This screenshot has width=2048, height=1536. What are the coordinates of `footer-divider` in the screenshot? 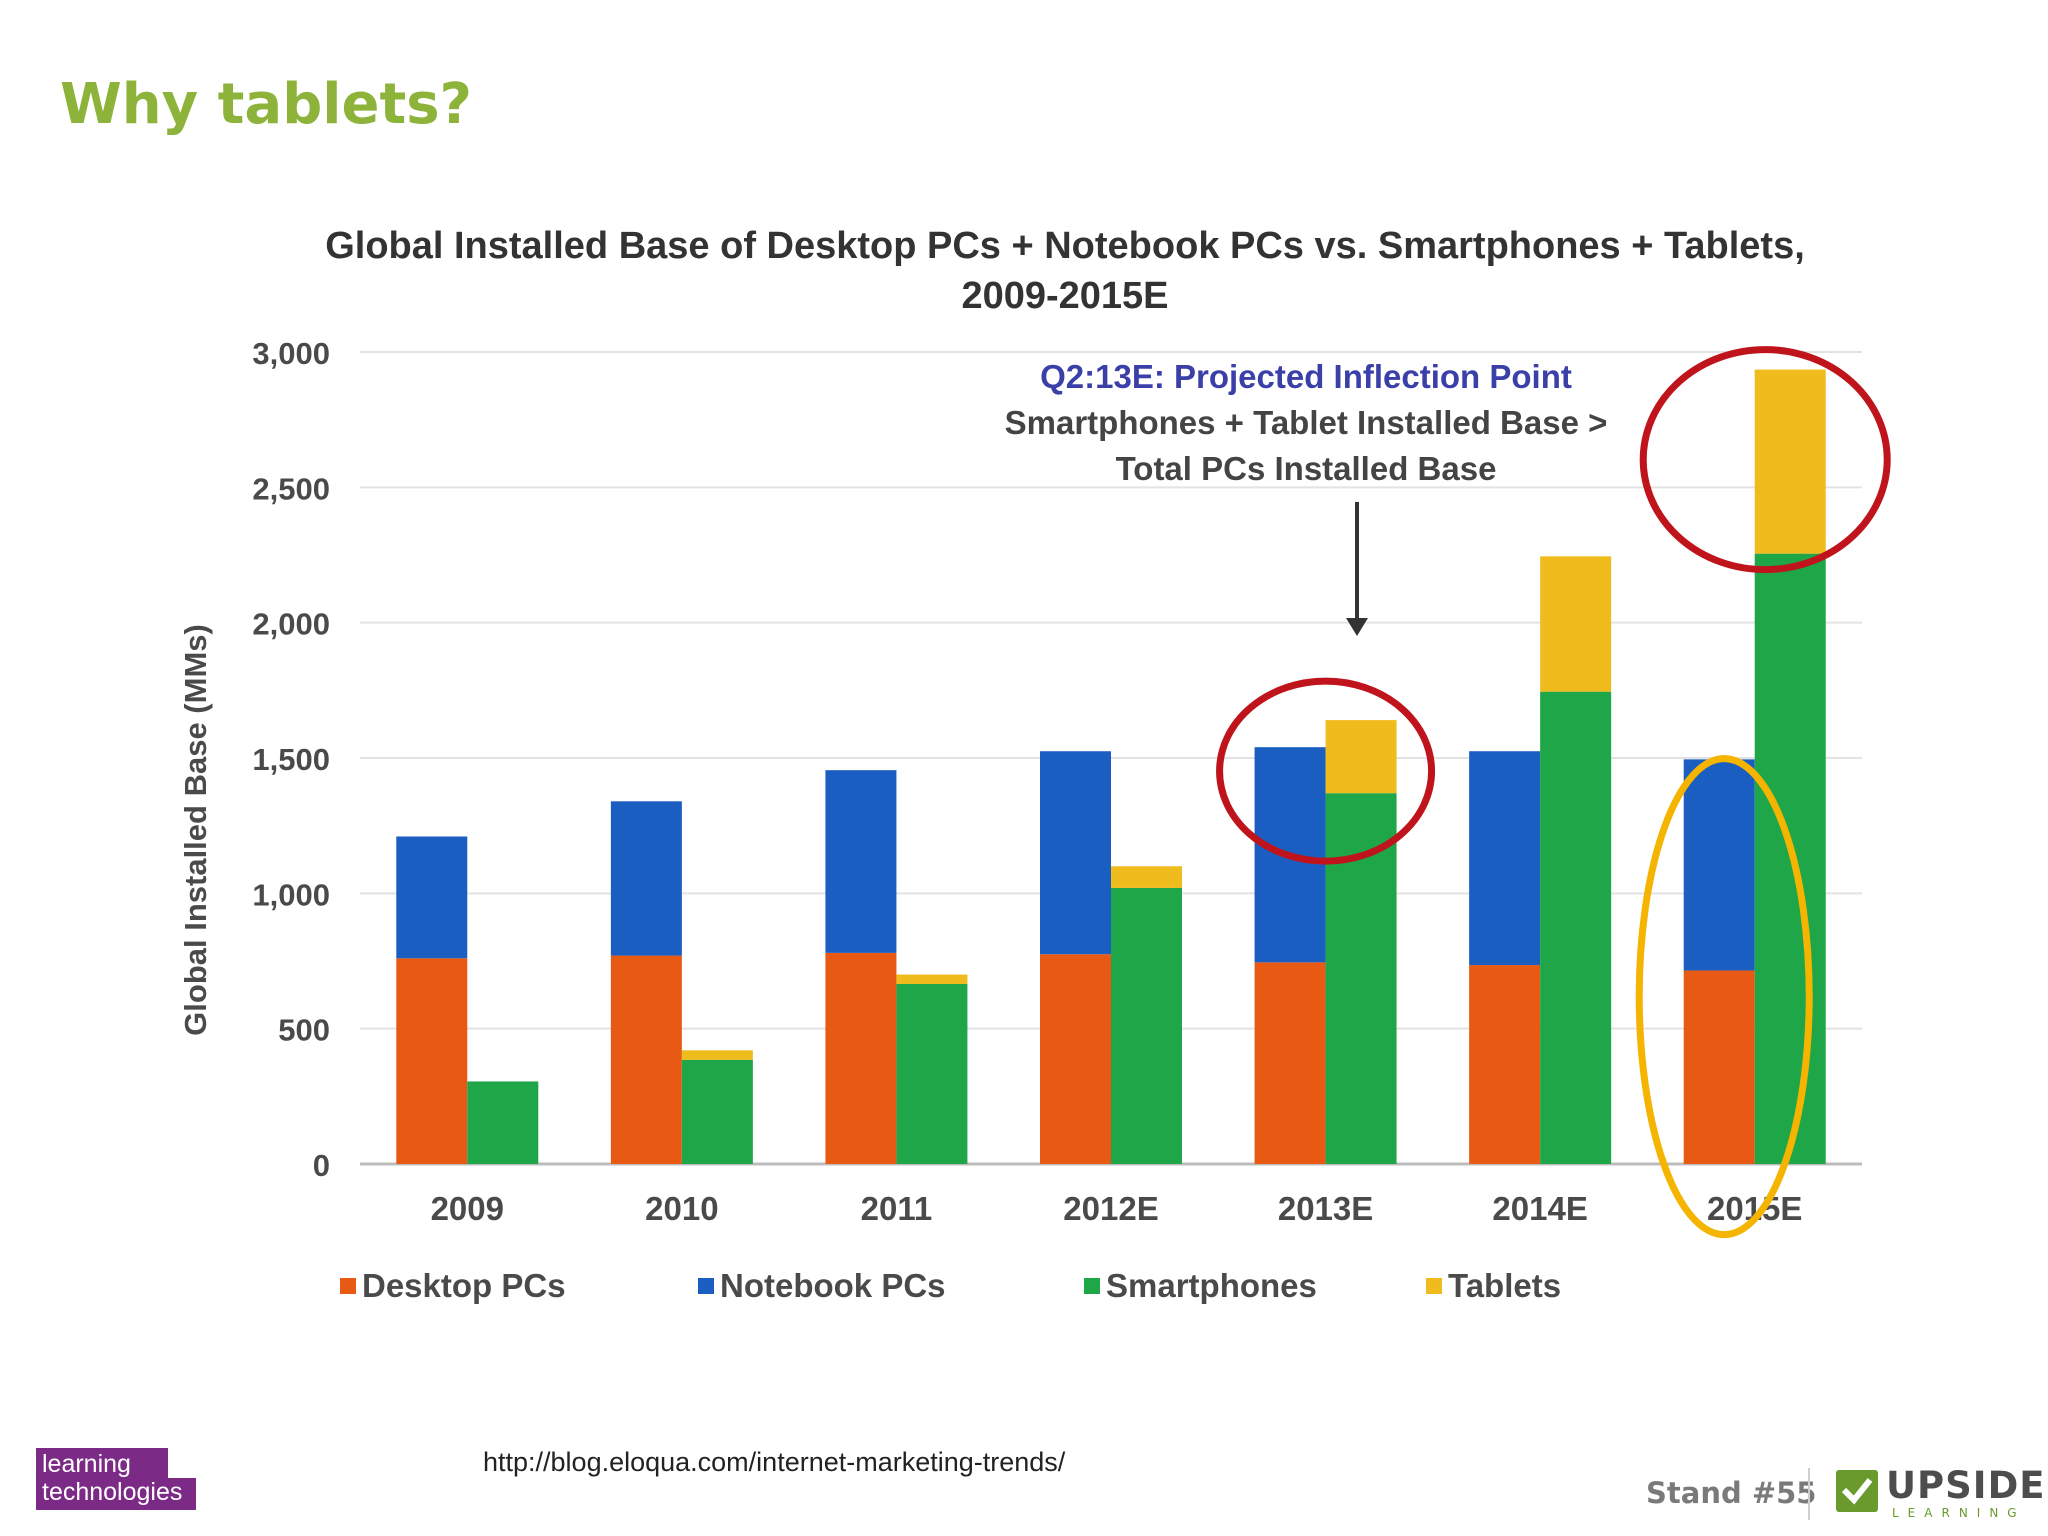 It's located at (1809, 1494).